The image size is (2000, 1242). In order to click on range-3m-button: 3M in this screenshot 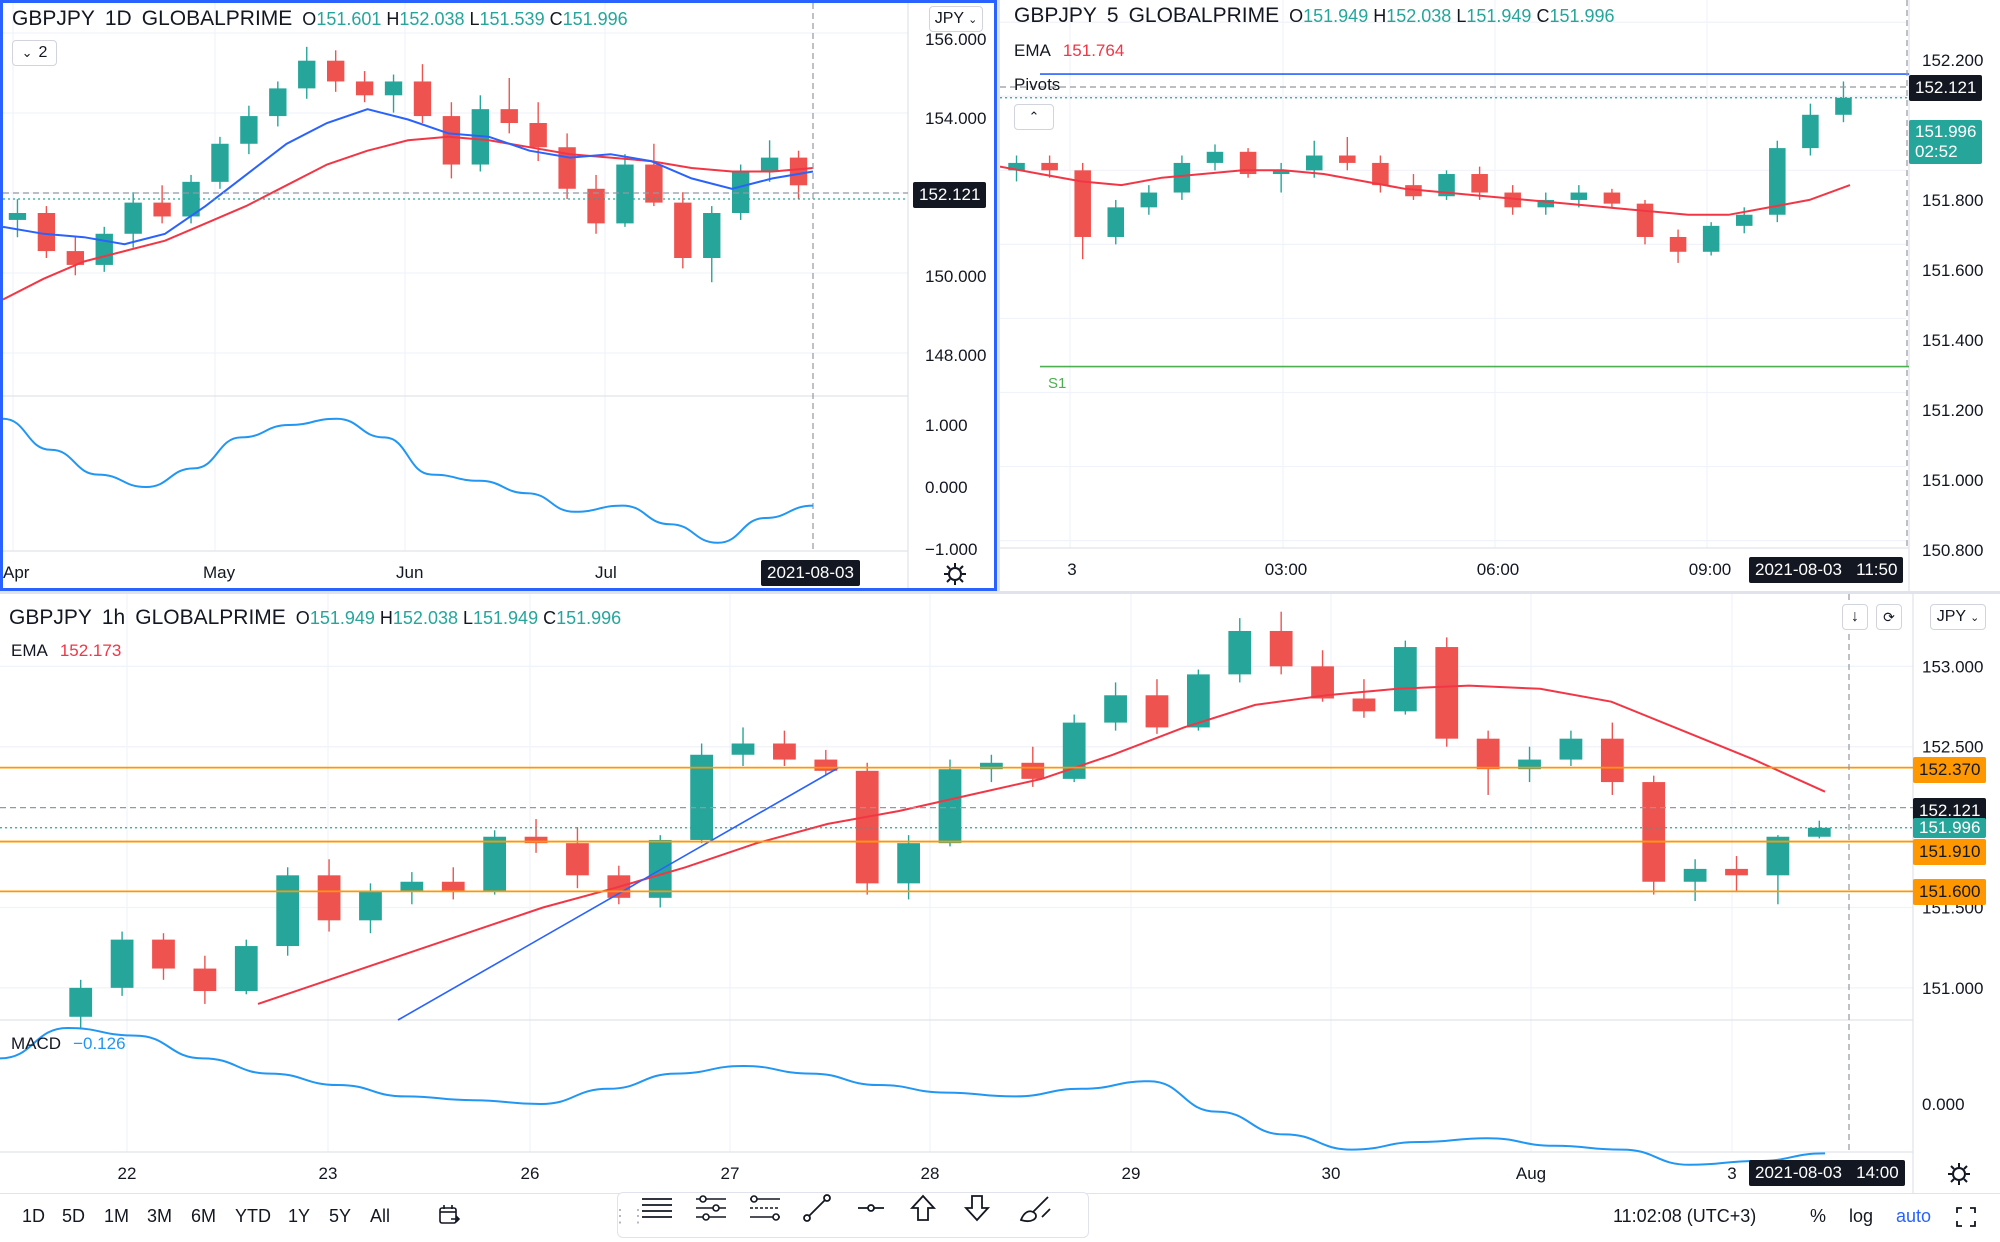, I will do `click(160, 1216)`.